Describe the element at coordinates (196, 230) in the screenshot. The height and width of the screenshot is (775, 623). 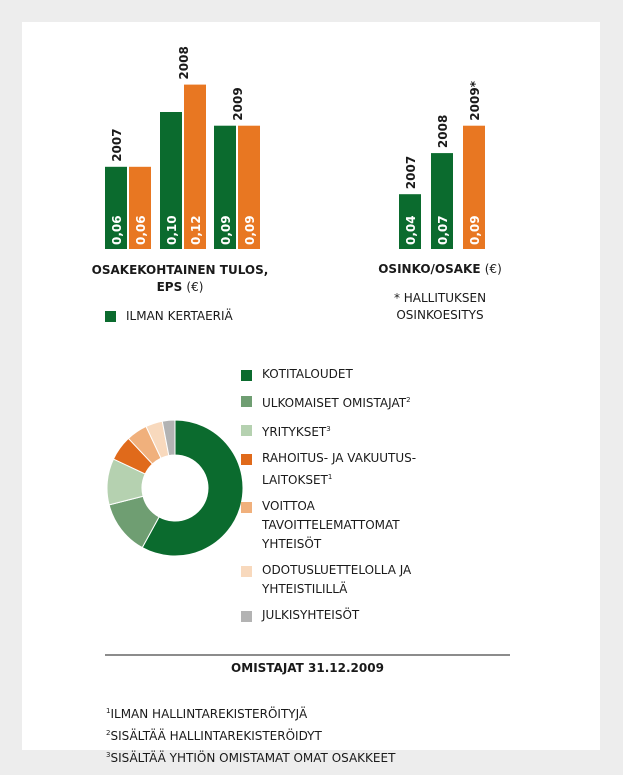
I see `value-label: 0,12` at that location.